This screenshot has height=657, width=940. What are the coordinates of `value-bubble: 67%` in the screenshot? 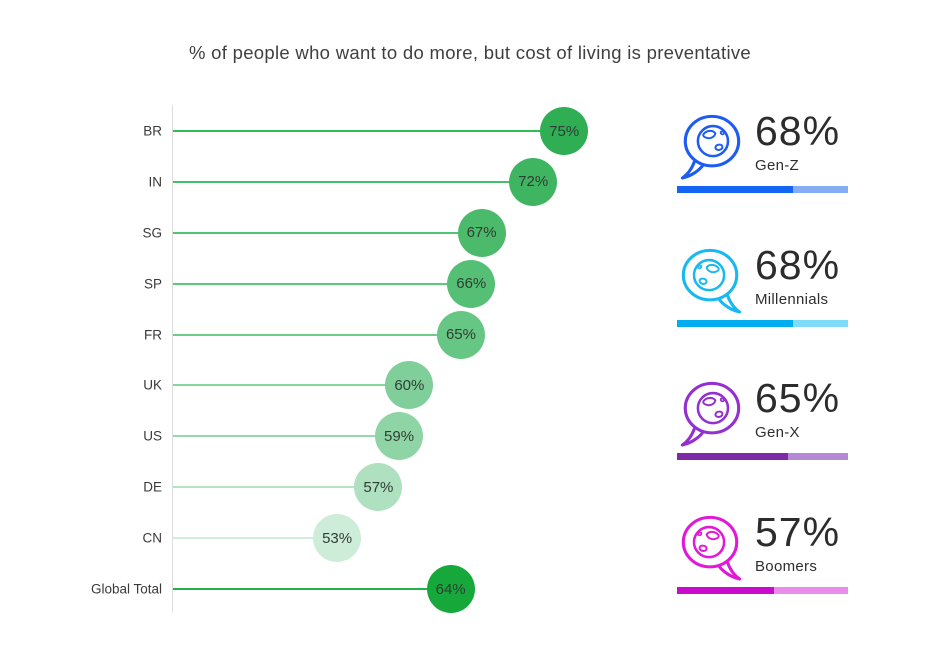 It's located at (481, 232).